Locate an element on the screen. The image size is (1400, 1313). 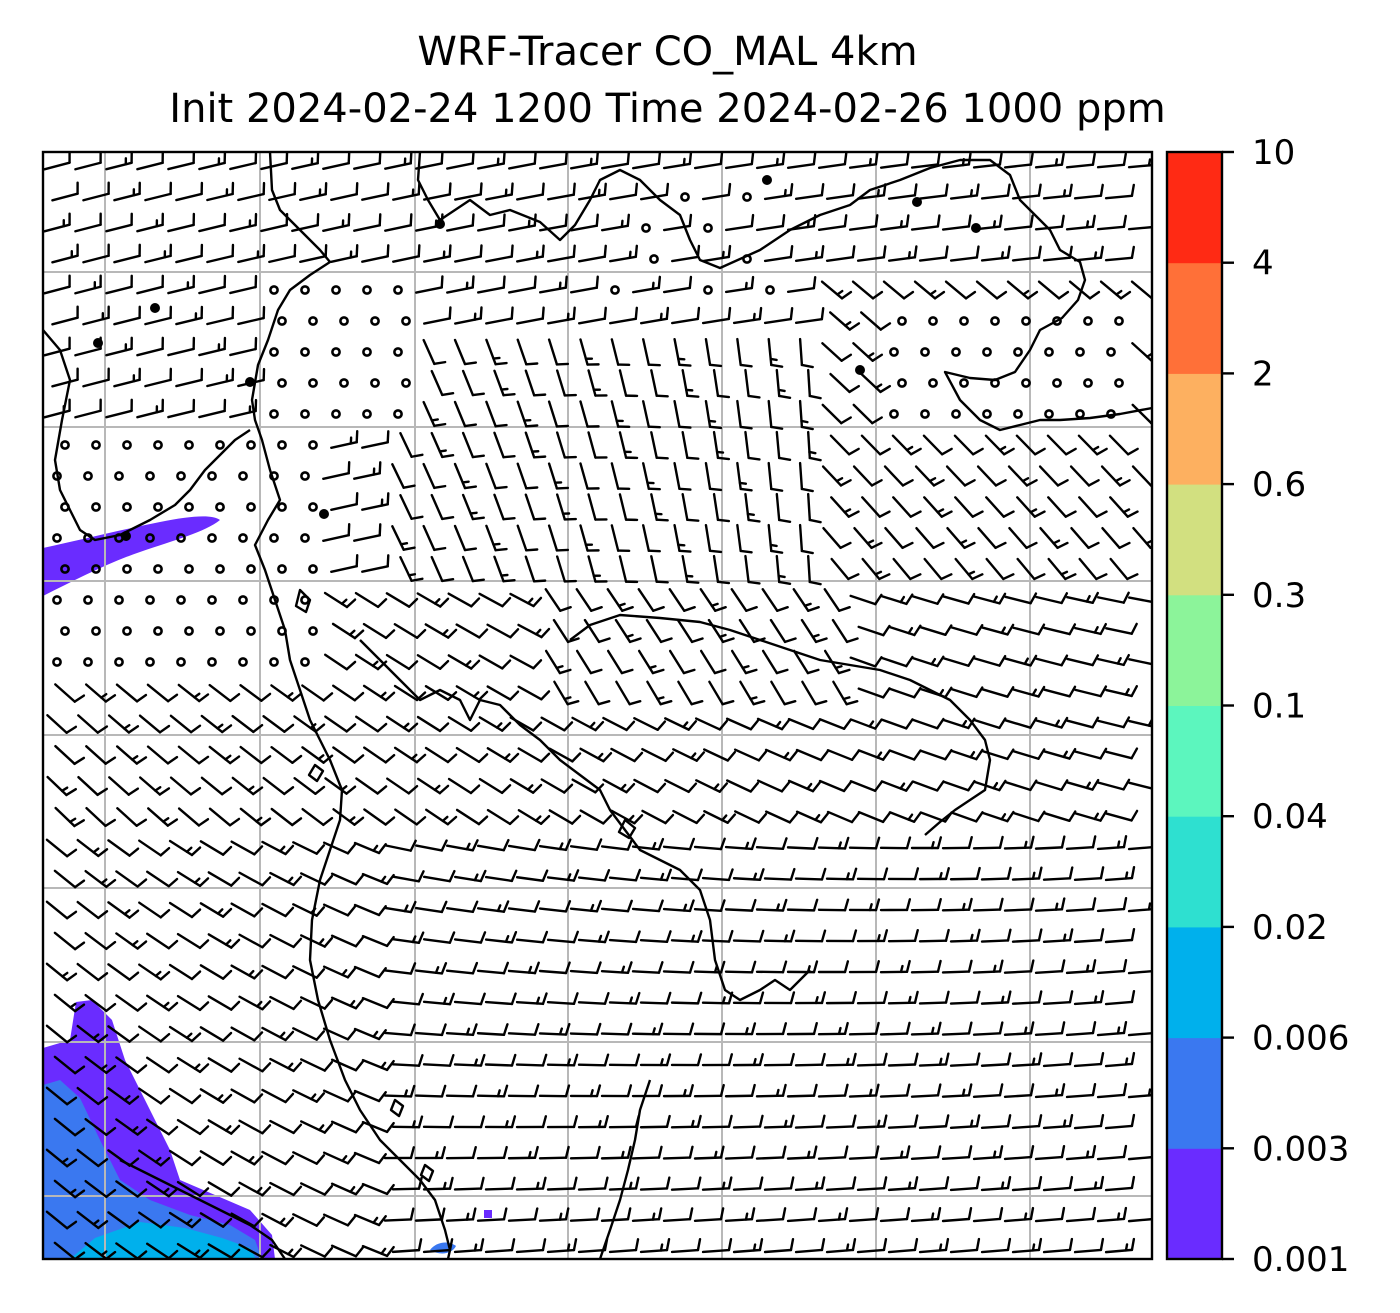
station-marker is located at coordinates (860, 370).